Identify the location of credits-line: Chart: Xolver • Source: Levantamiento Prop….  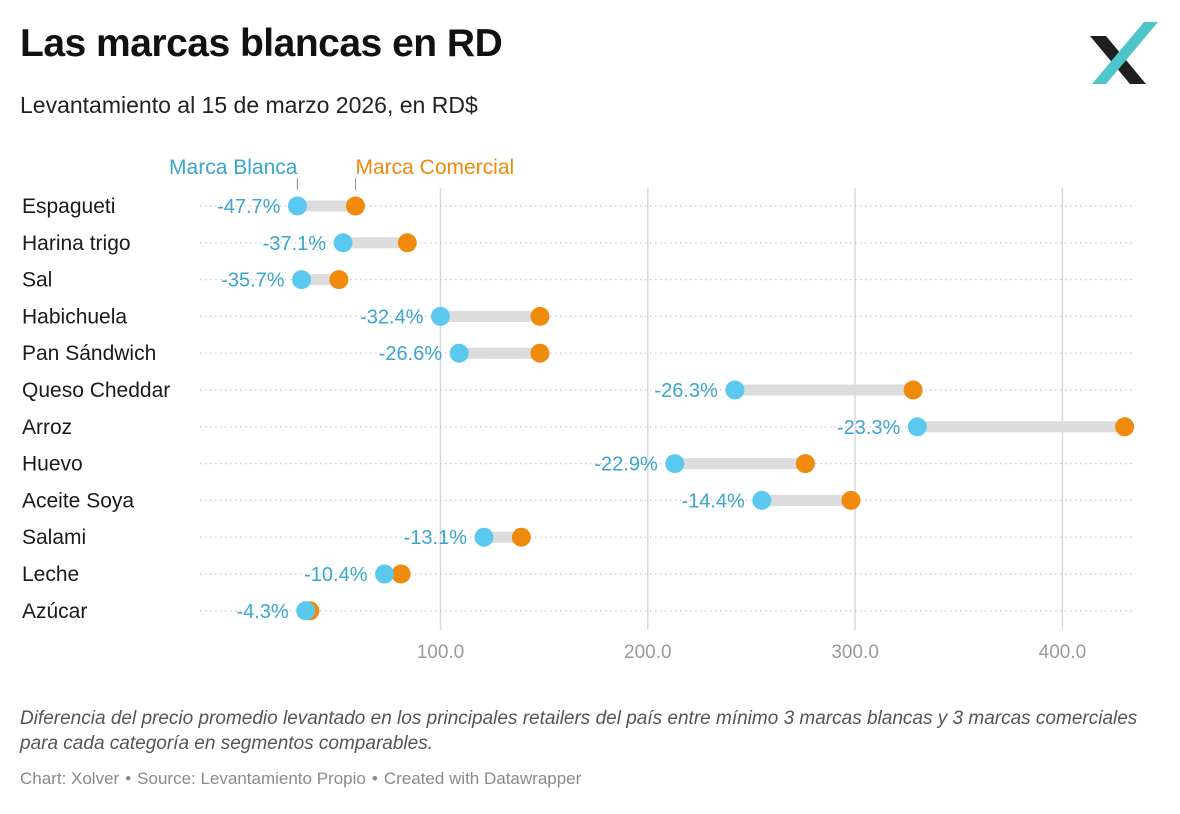
(300, 779).